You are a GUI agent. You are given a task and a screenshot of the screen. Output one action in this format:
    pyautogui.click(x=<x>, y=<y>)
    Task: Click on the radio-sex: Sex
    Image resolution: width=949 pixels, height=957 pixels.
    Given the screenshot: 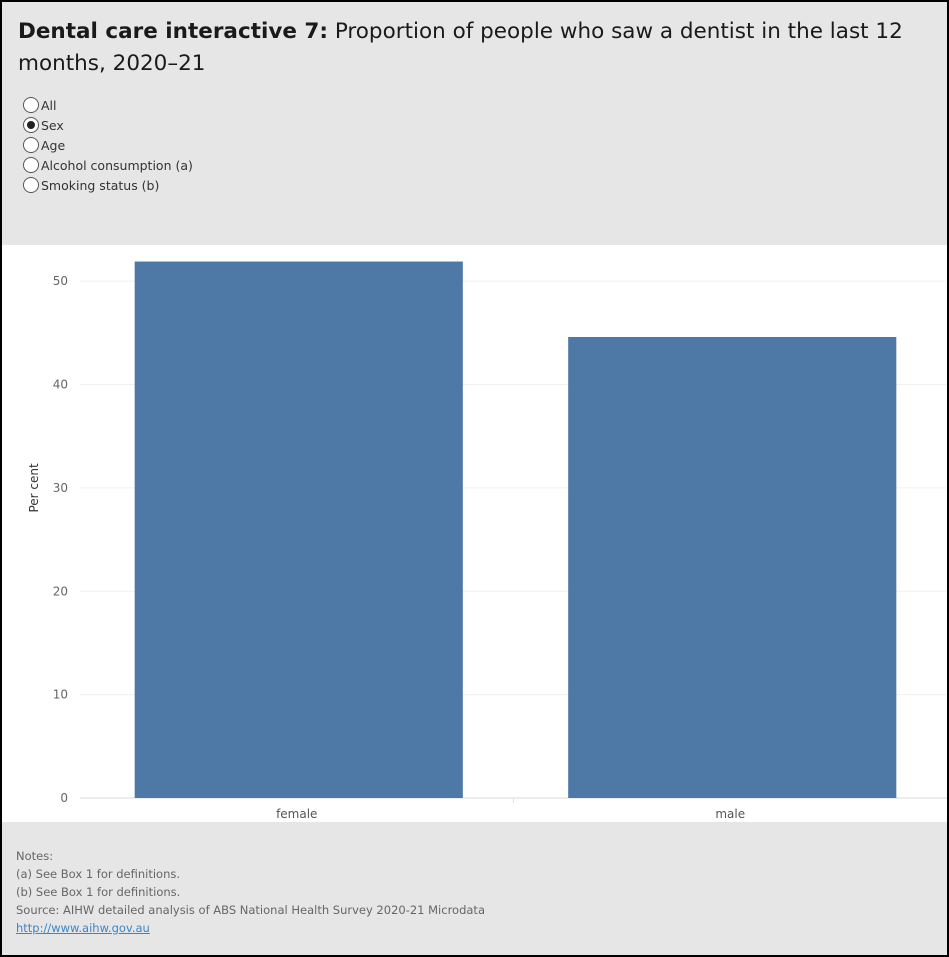 What is the action you would take?
    pyautogui.click(x=108, y=125)
    